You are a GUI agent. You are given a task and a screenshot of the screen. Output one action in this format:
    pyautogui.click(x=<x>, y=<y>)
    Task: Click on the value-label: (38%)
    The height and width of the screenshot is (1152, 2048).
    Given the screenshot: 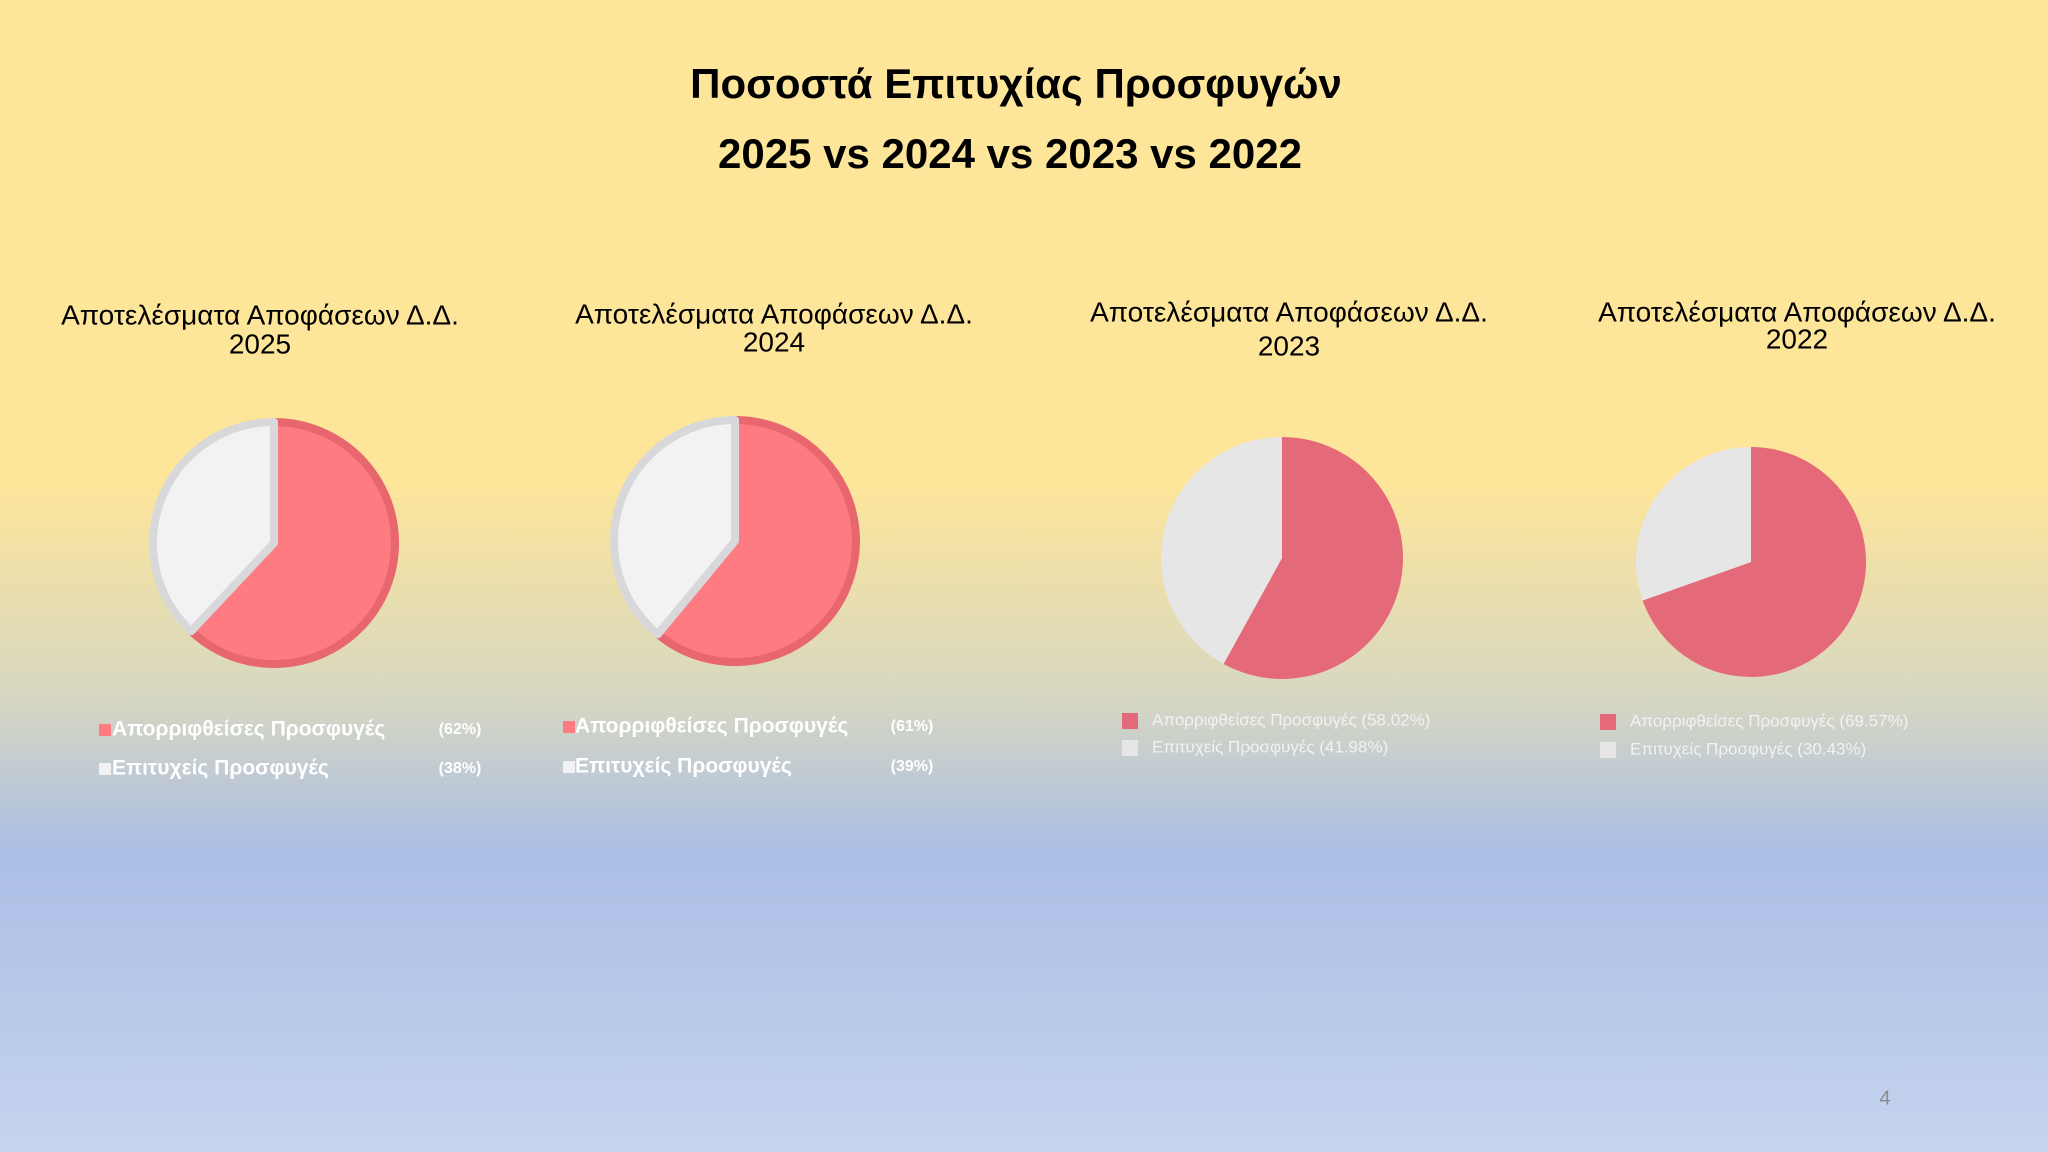 What is the action you would take?
    pyautogui.click(x=460, y=768)
    